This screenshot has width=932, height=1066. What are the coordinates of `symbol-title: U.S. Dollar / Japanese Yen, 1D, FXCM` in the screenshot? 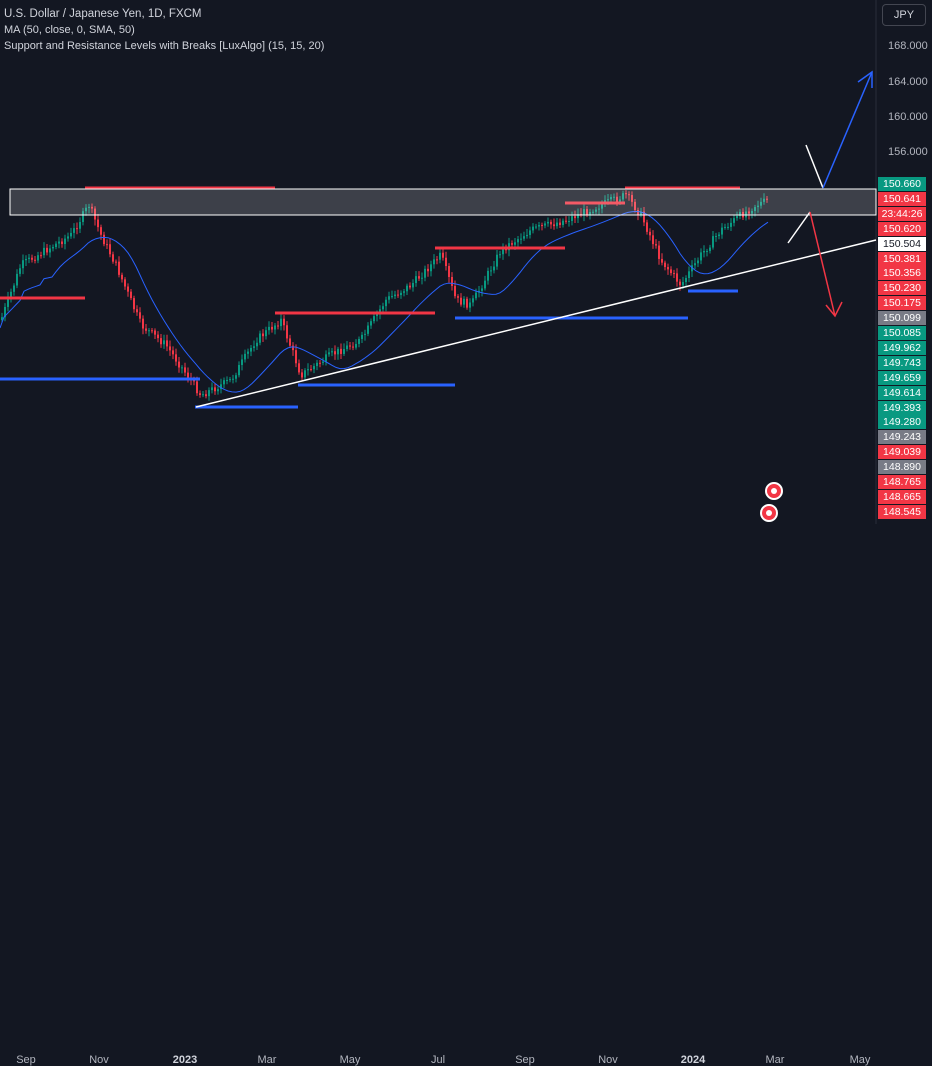 It's located at (103, 14).